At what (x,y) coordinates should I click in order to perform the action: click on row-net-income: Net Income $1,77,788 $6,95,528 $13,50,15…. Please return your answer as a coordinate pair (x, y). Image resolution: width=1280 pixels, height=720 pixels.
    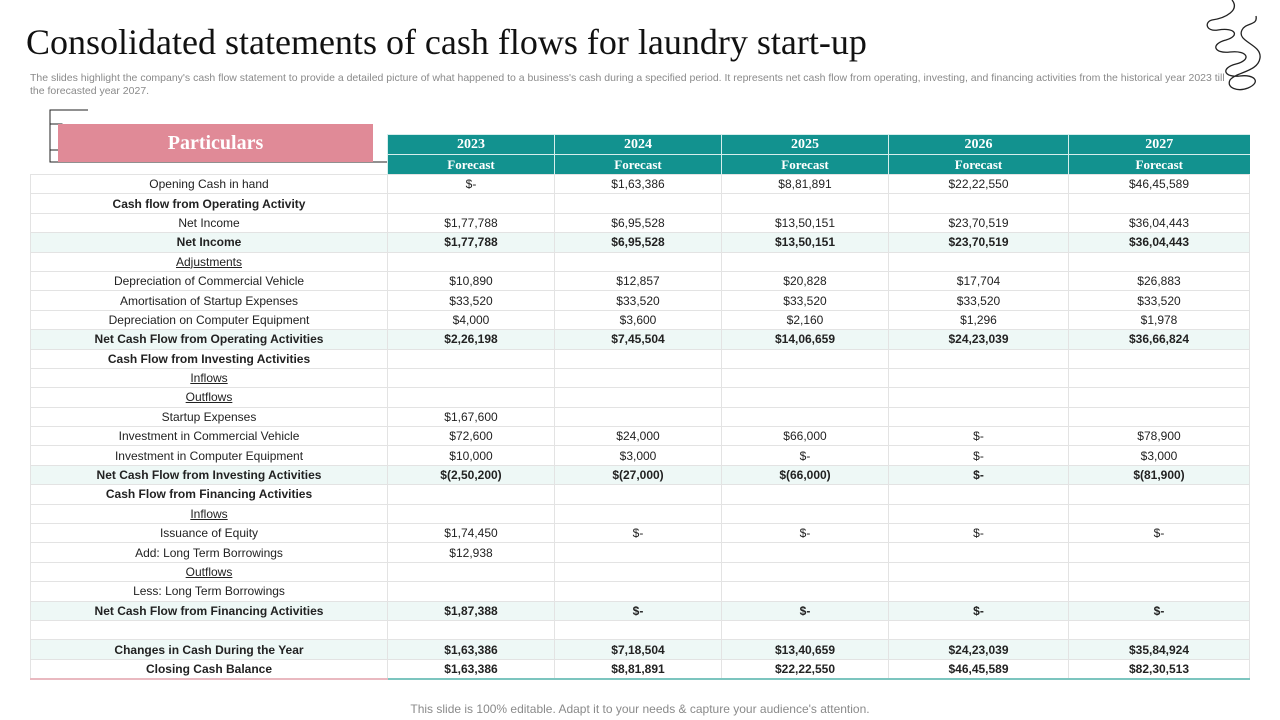
    Looking at the image, I should click on (640, 223).